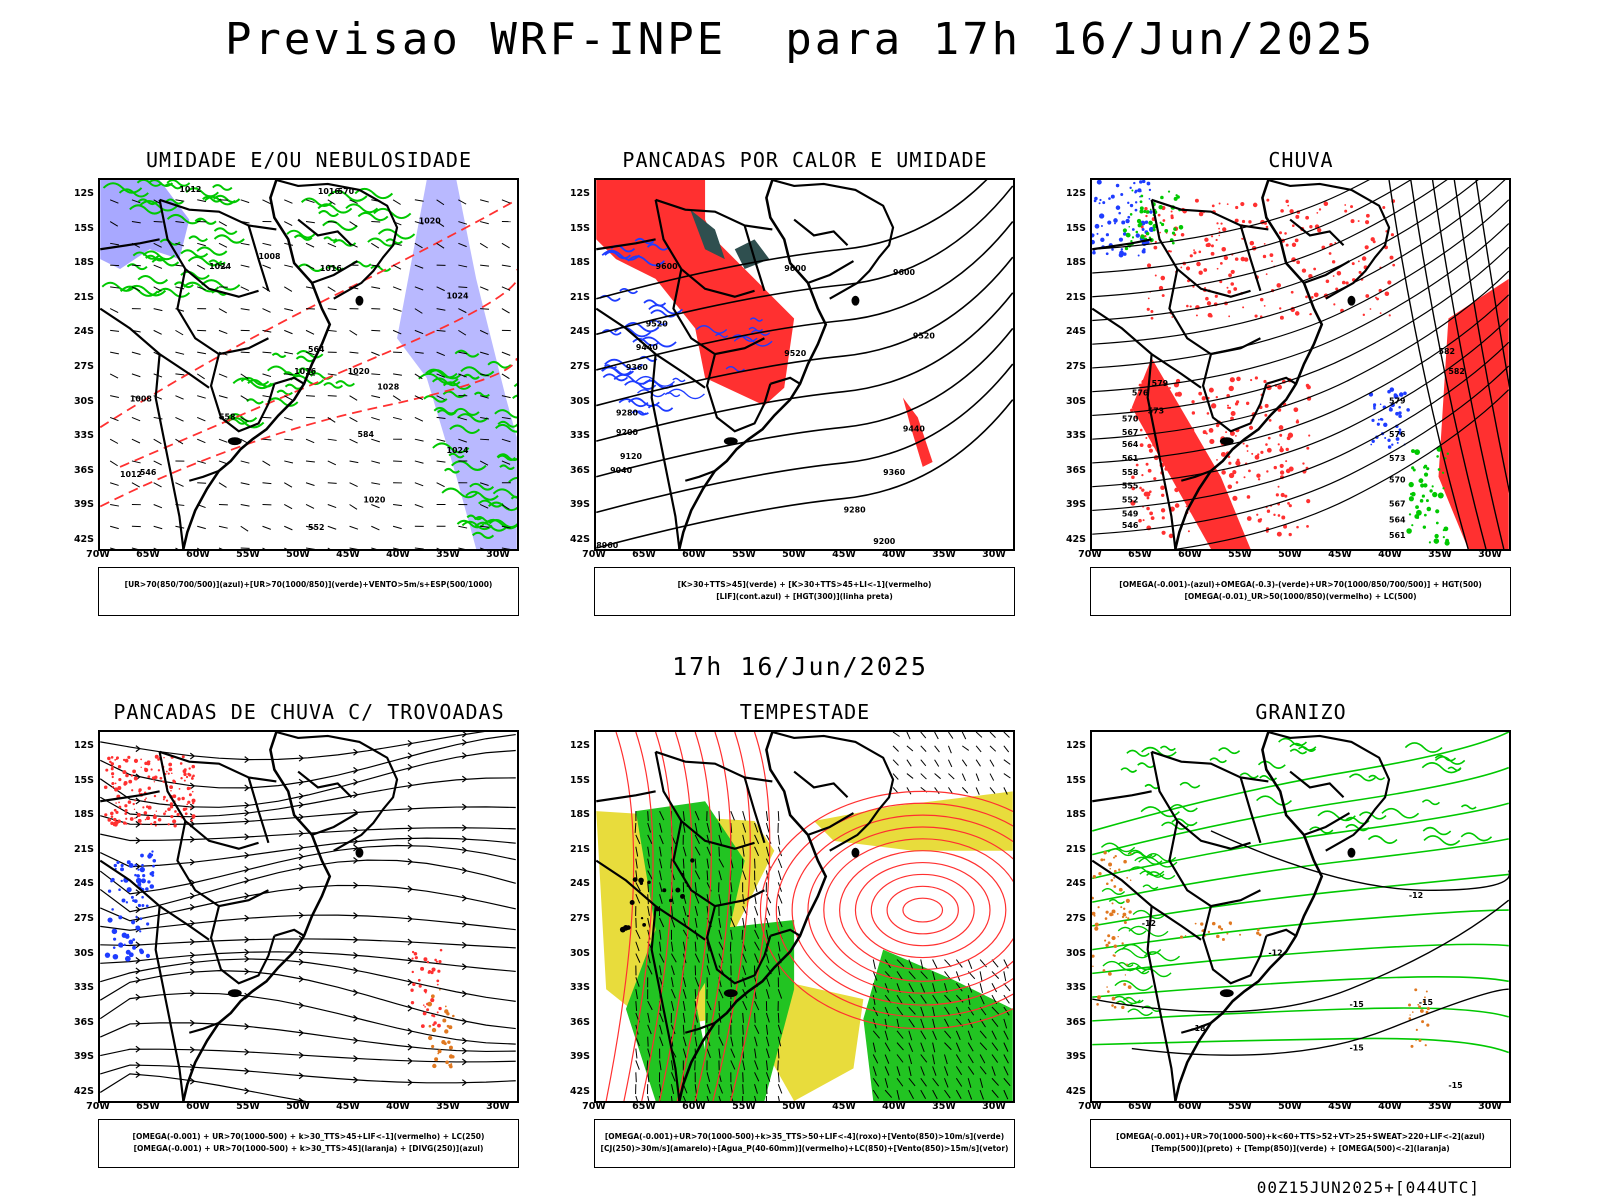 The image size is (1600, 1200). Describe the element at coordinates (270, 256) in the screenshot. I see `contour-label: 1008` at that location.